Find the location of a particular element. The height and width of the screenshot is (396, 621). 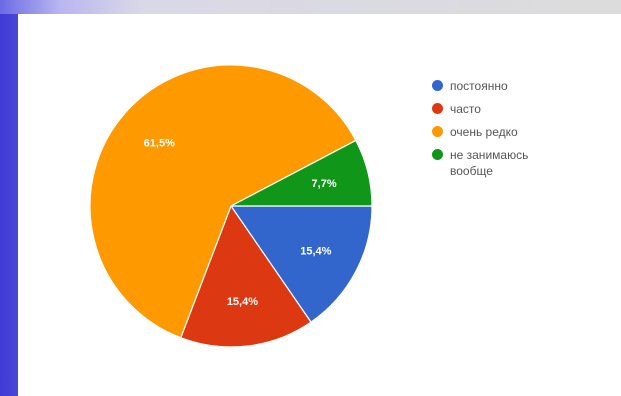

slice-value-label: 7,7% is located at coordinates (324, 184).